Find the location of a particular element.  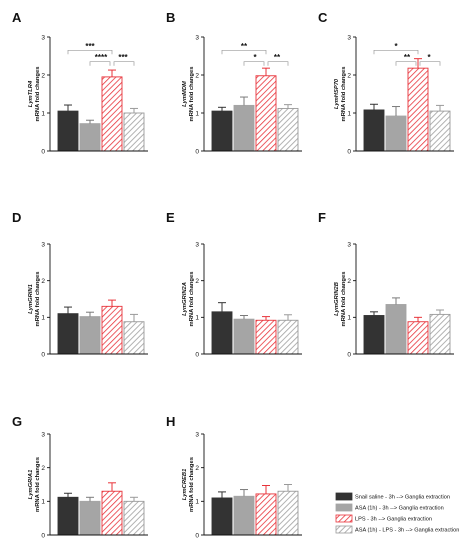

y-axis-gene: LymMDM is located at coordinates (185, 94).